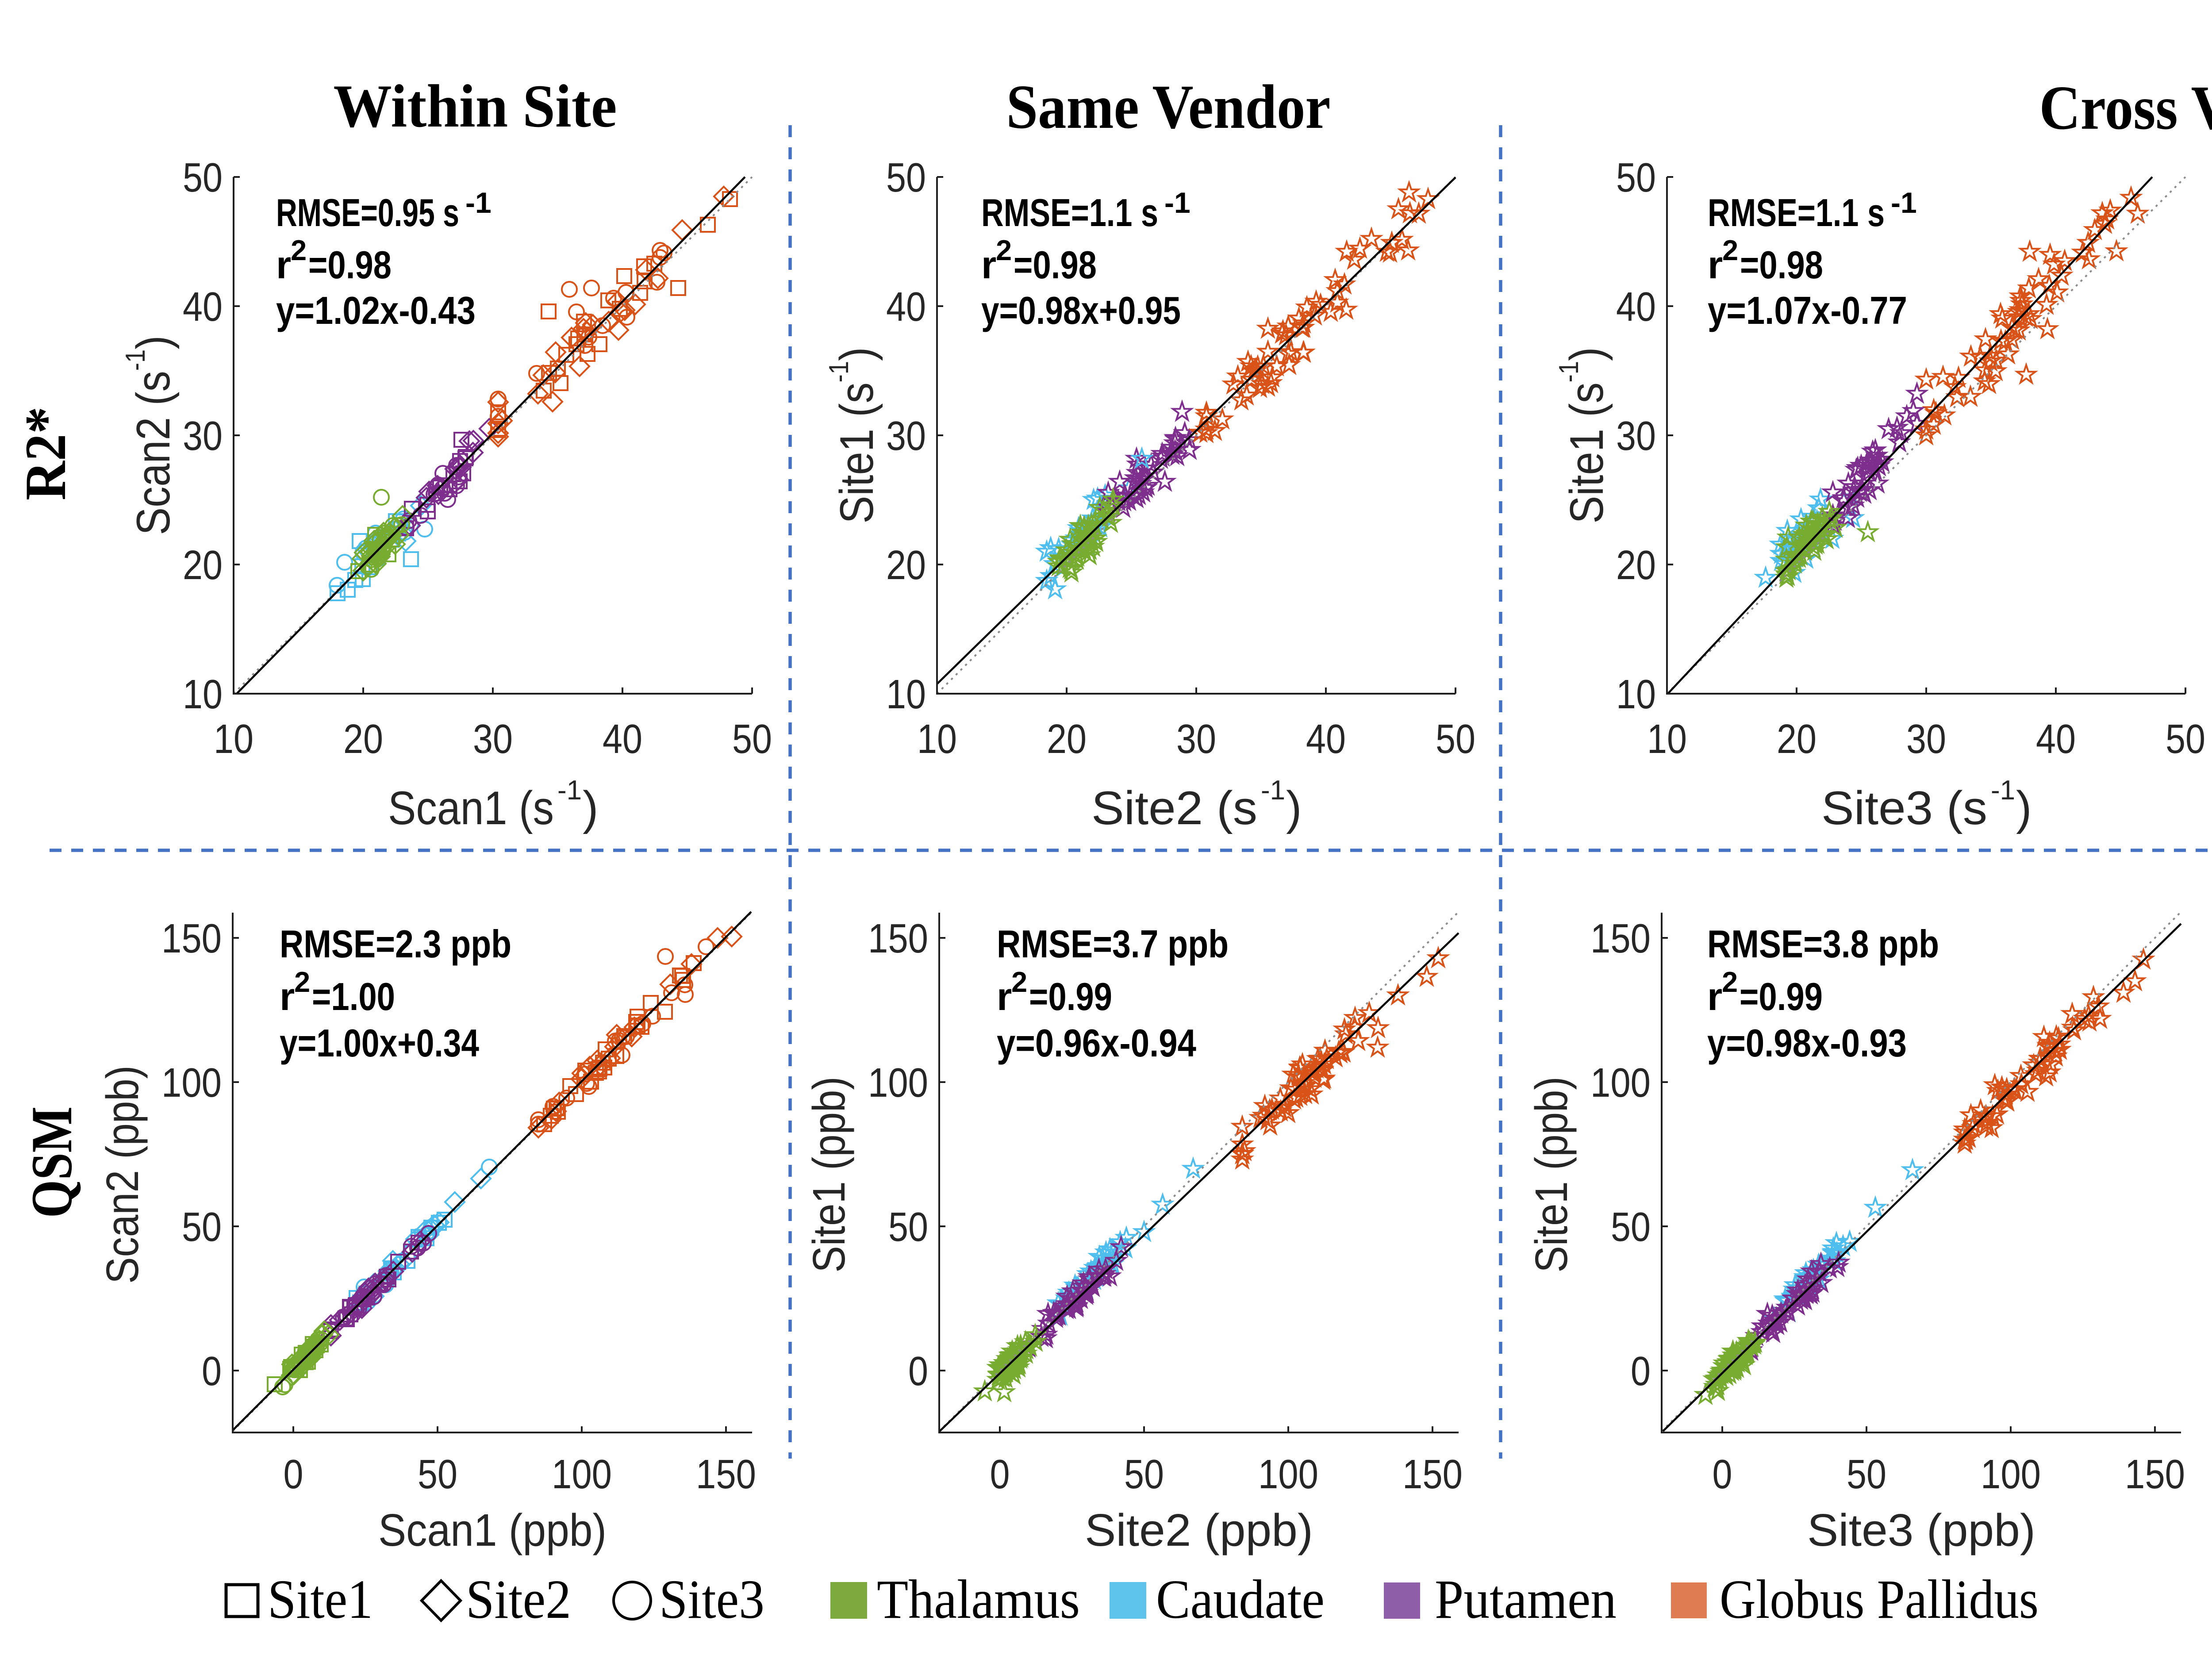 The height and width of the screenshot is (1659, 2212). I want to click on svg-text: y=1.02x-0.43, so click(376, 310).